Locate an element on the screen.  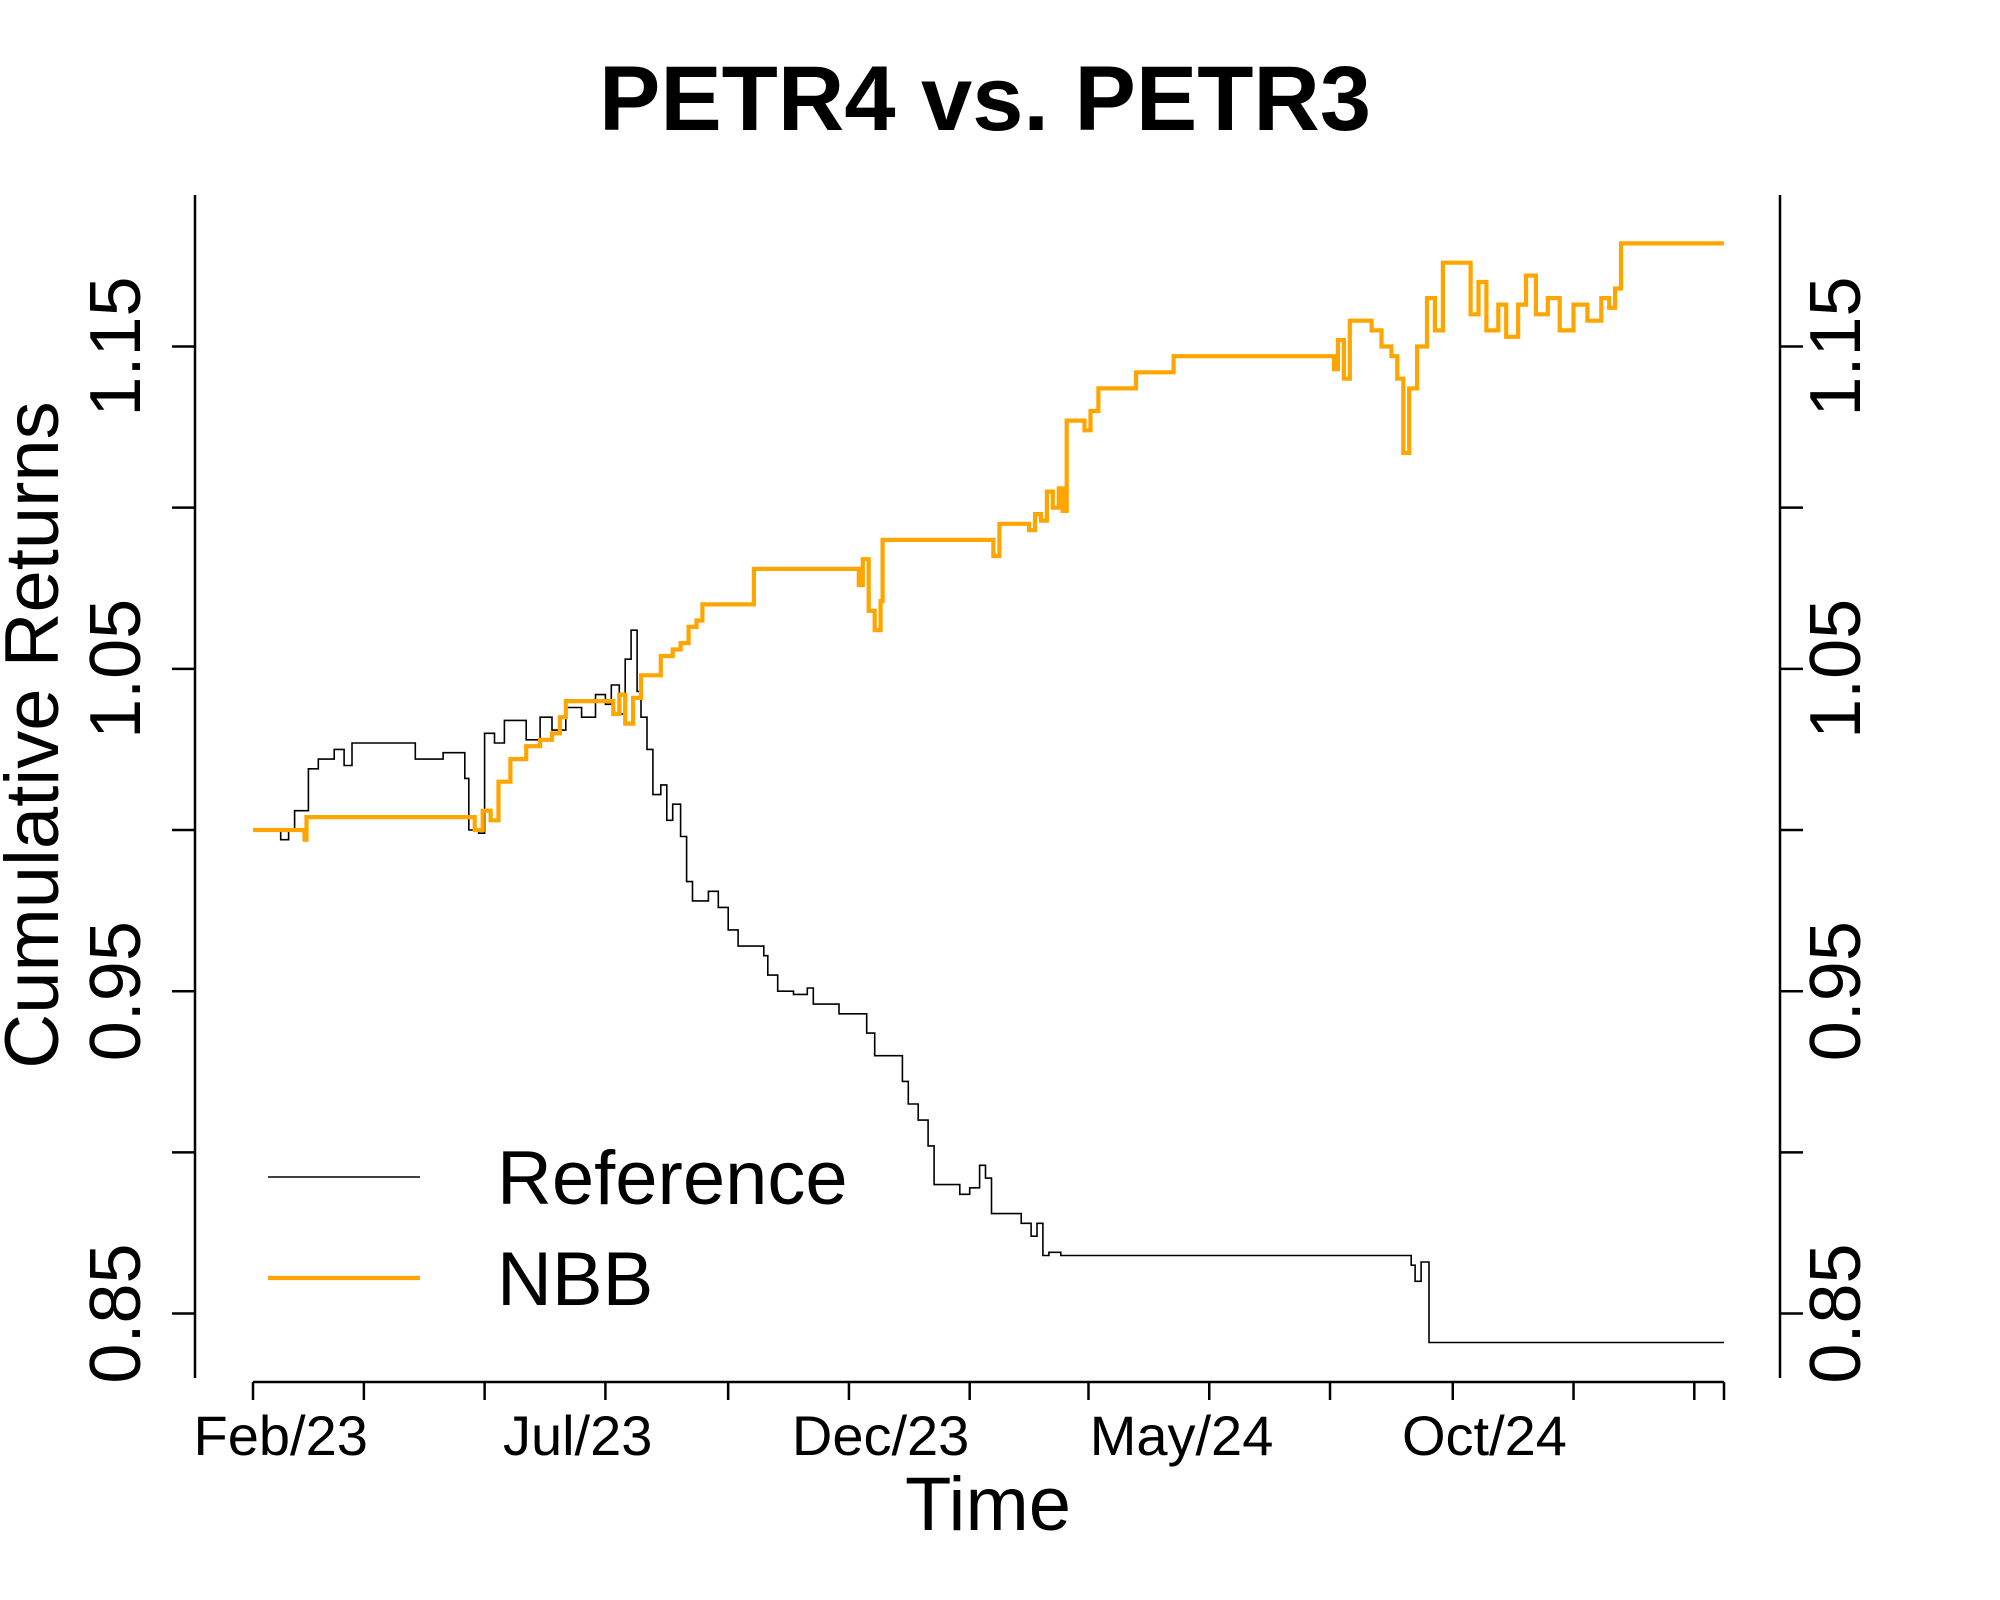
y-tick-label-left: 0.95 is located at coordinates (116, 991).